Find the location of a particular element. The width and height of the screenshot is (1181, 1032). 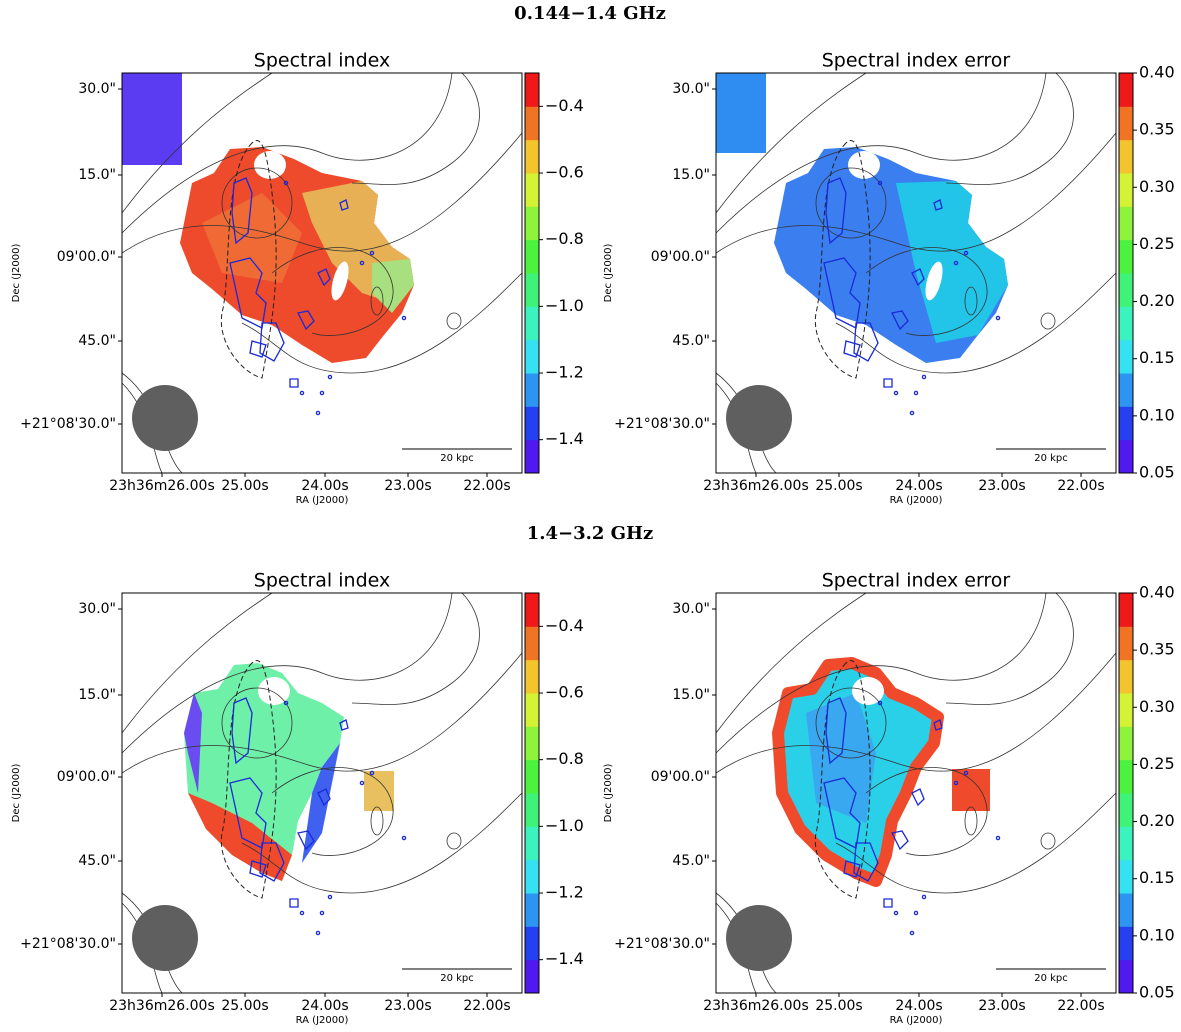

colorbar-tick-label: 0.35 is located at coordinates (1157, 649).